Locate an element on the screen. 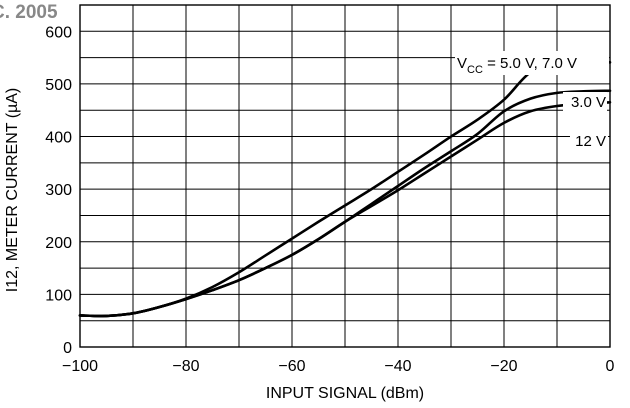 This screenshot has width=630, height=408. x-tick-label: −80 is located at coordinates (185, 366).